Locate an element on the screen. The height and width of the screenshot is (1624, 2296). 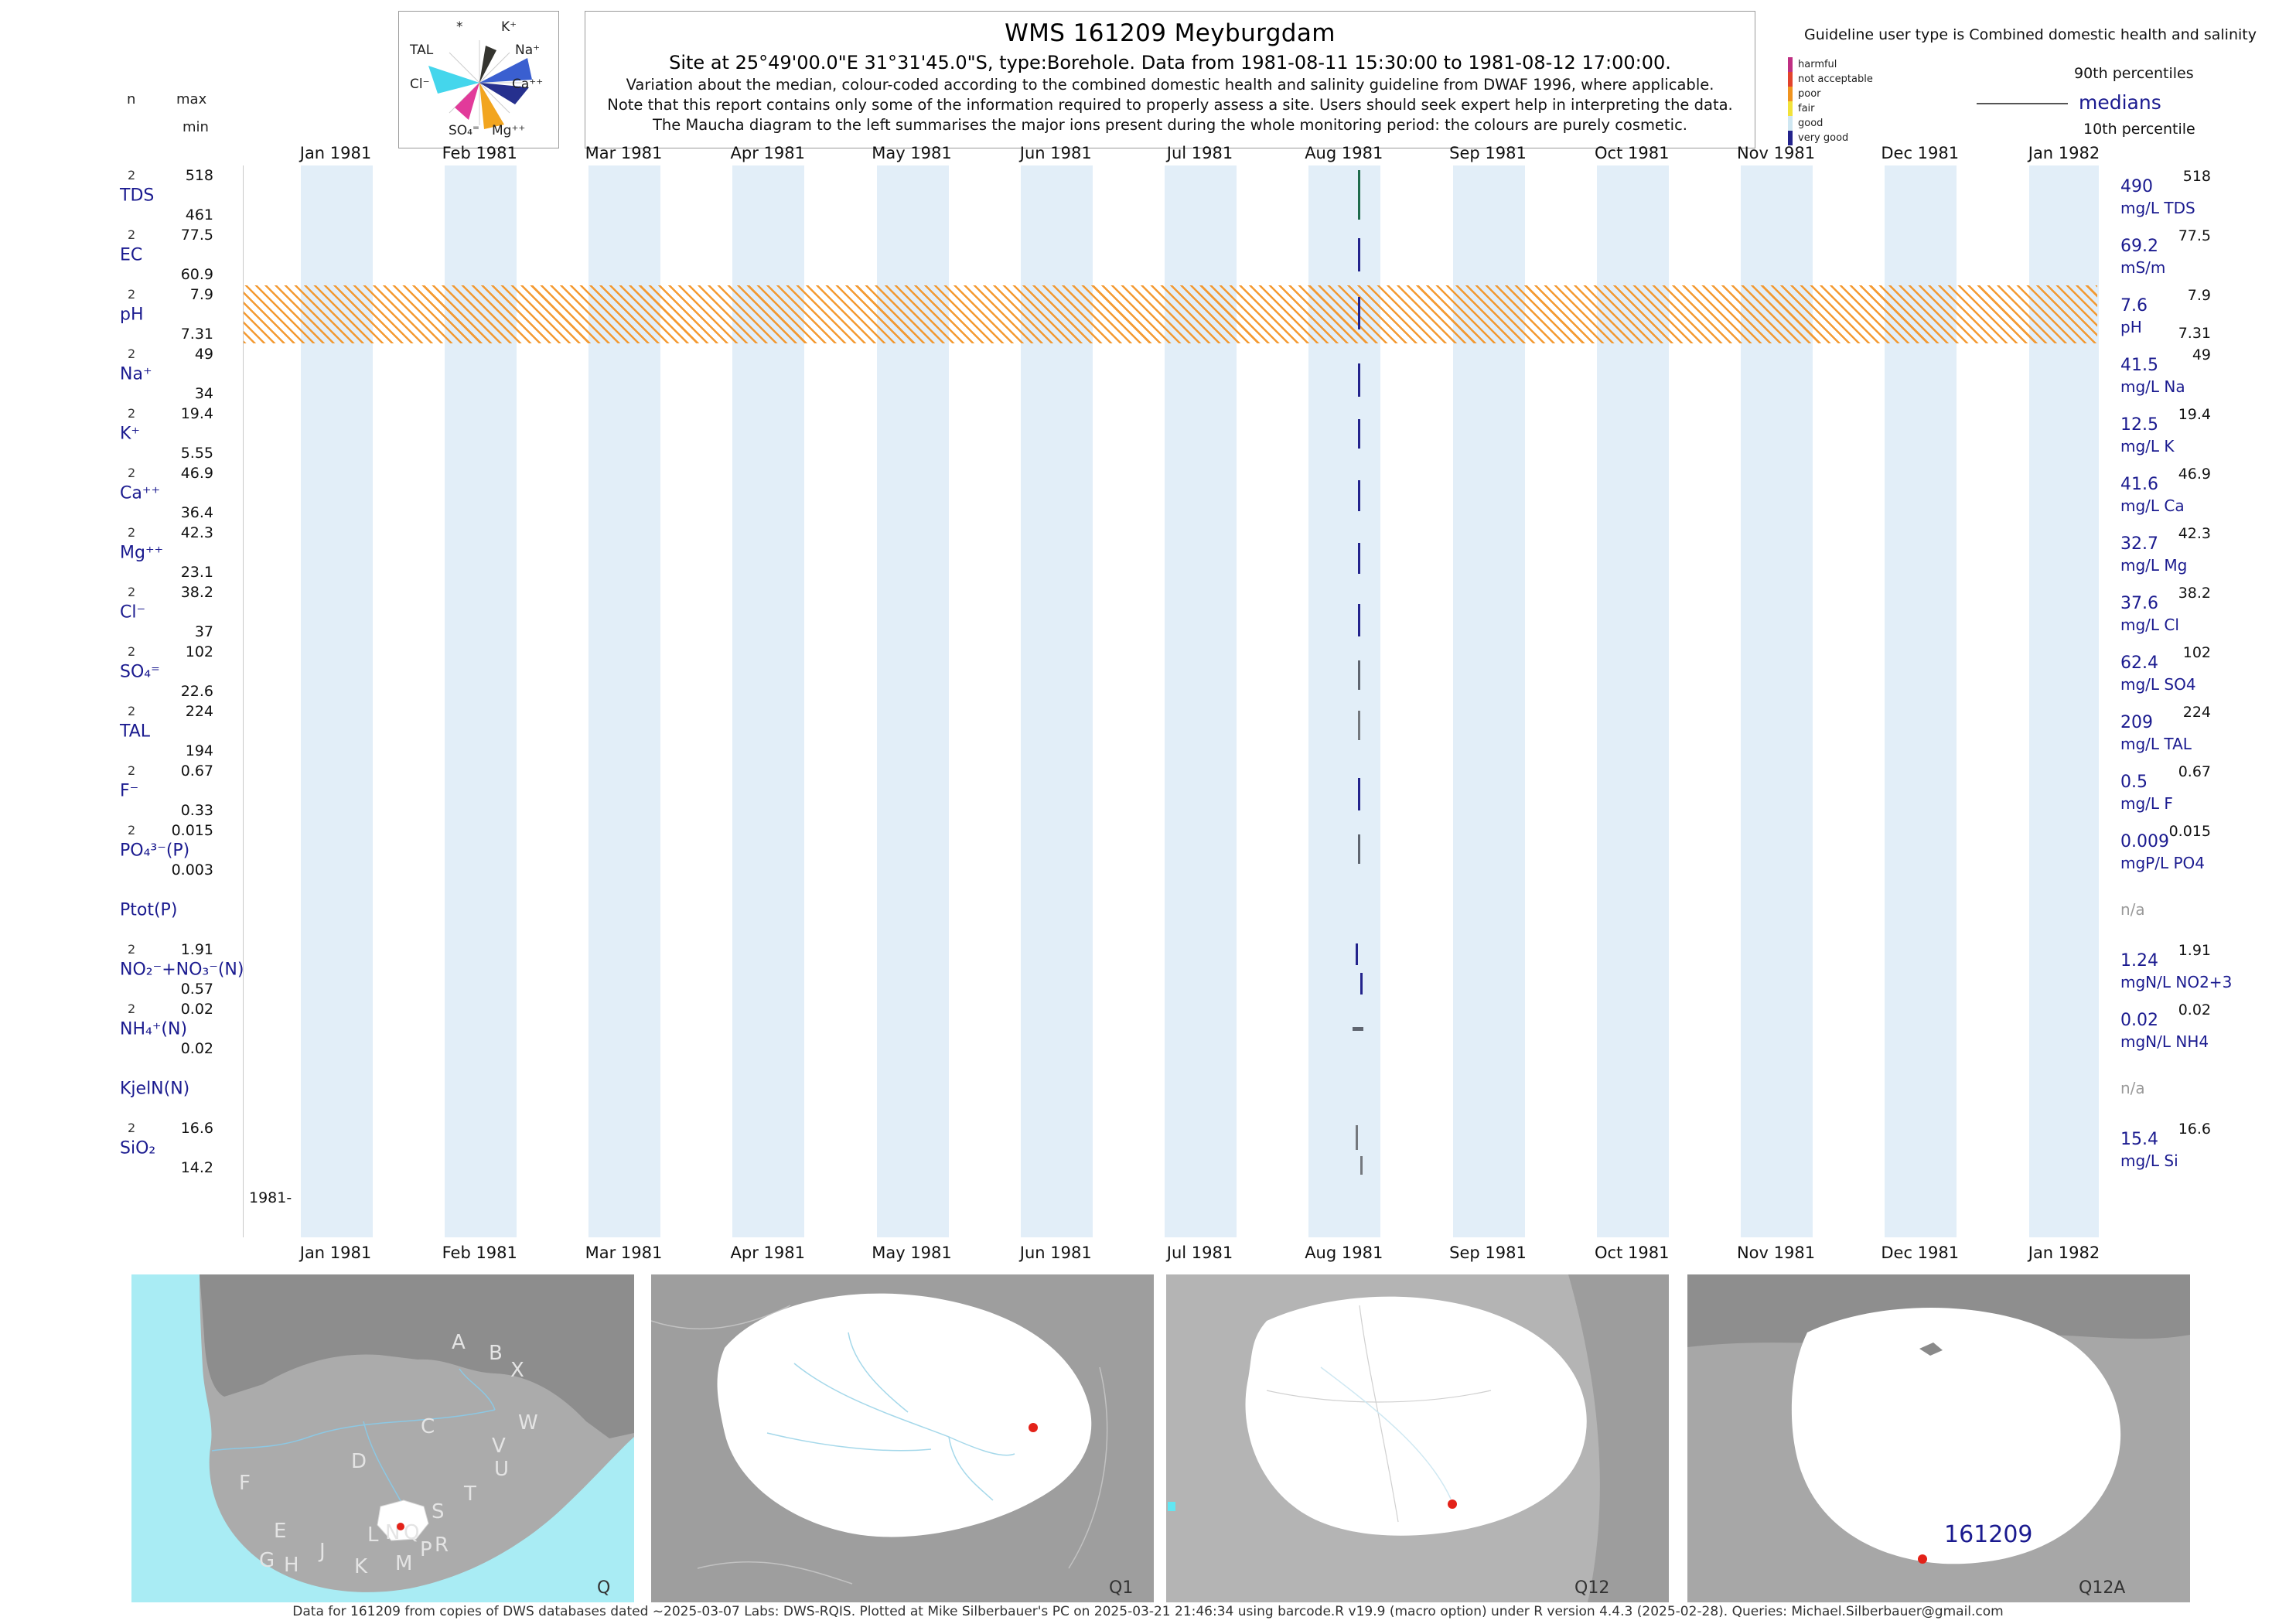
row-max-right: 518 is located at coordinates (2196, 176).